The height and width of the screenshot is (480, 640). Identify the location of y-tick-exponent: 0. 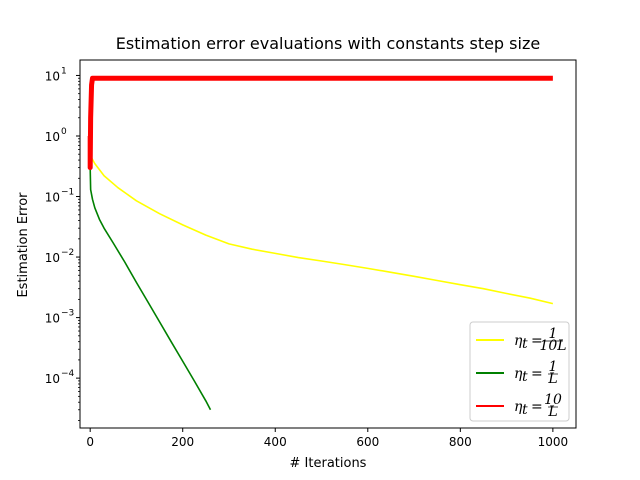
(64, 132).